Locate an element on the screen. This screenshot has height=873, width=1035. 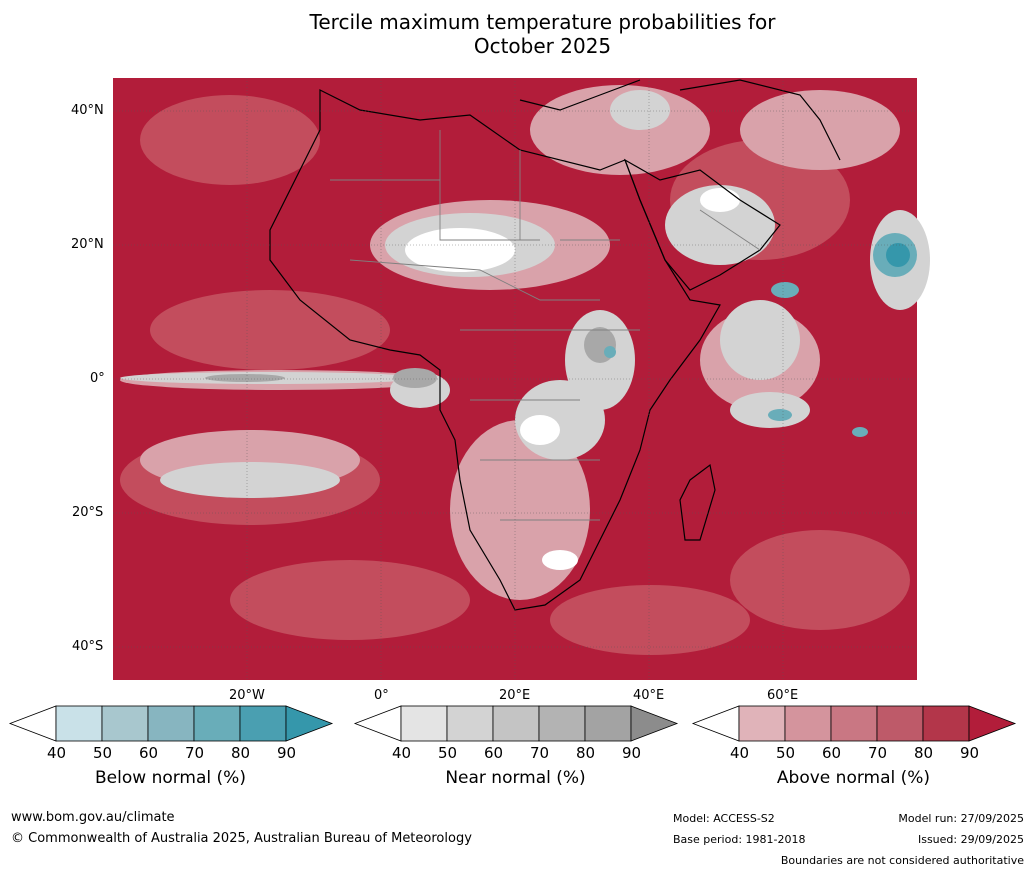
colorbar-above-normal-tick-label: 40 is located at coordinates (740, 753).